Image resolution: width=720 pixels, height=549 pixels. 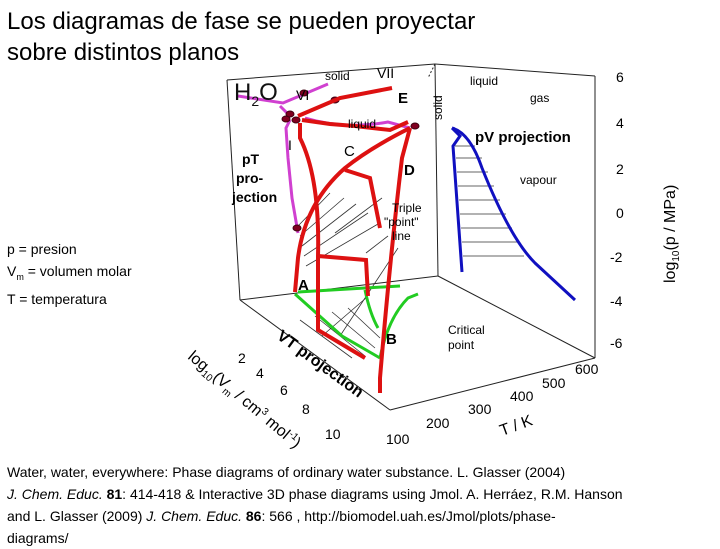 What do you see at coordinates (403, 98) in the screenshot?
I see `label-e: E` at bounding box center [403, 98].